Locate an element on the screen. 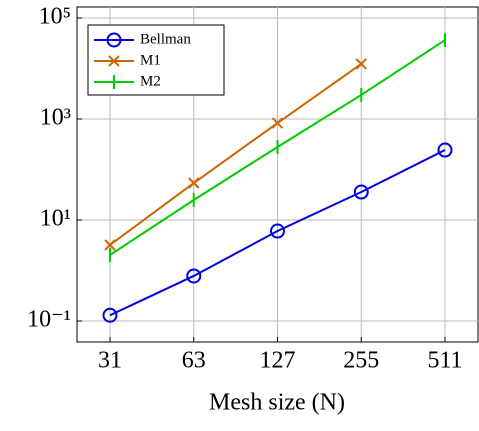  y-tick-label: 10⁵ is located at coordinates (55, 16).